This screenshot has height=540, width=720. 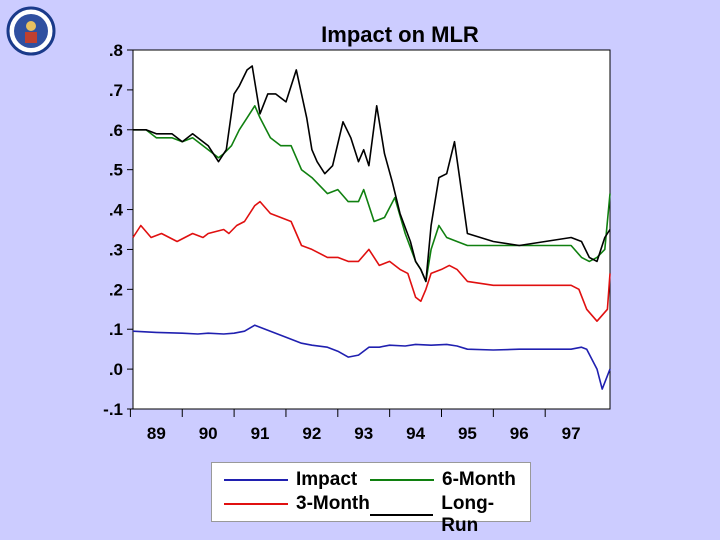 I want to click on chart-title: Impact on MLR, so click(x=400, y=34).